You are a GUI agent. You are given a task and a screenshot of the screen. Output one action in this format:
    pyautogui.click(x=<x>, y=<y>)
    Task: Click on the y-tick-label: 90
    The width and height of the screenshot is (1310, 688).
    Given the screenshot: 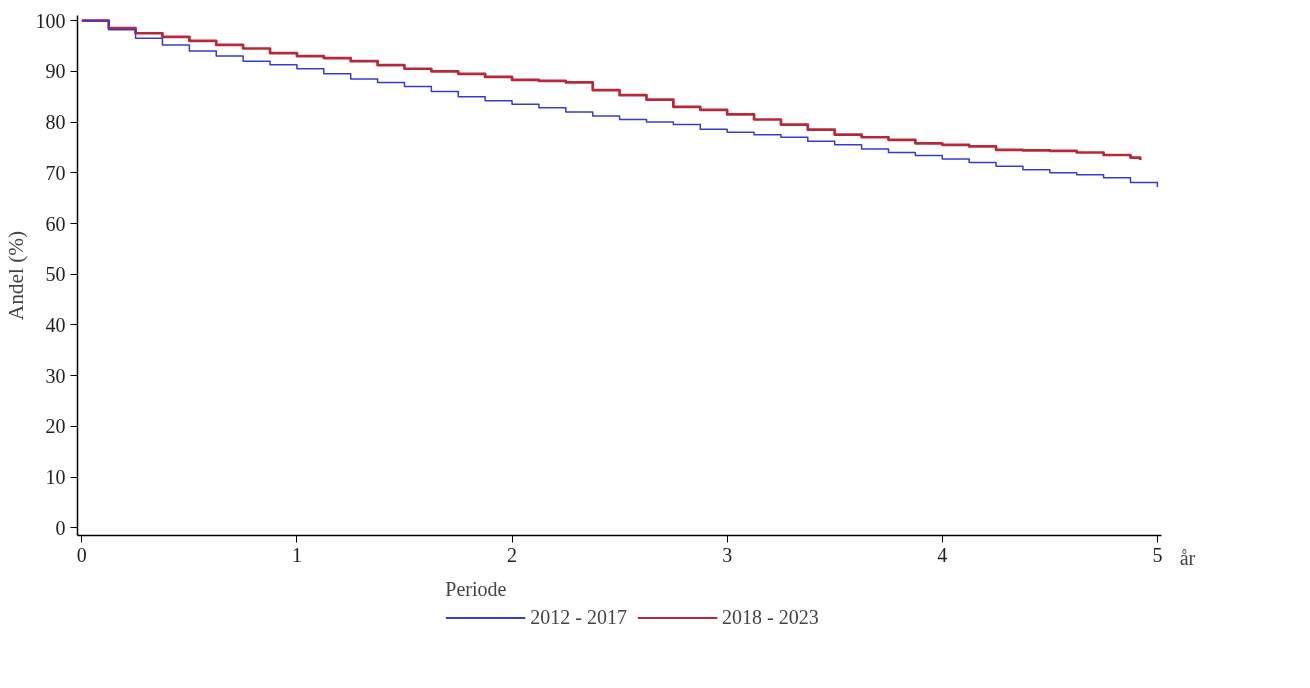 What is the action you would take?
    pyautogui.click(x=55, y=71)
    